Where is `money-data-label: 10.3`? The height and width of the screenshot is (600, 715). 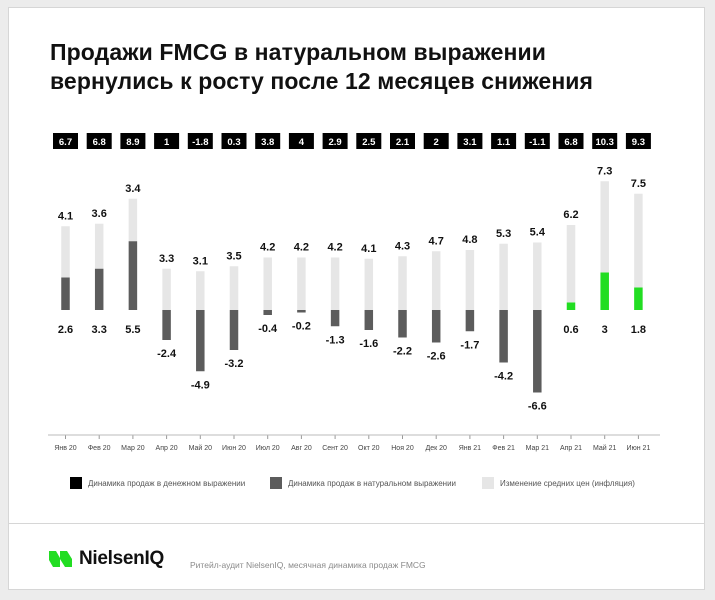
money-data-label: 10.3 is located at coordinates (604, 142).